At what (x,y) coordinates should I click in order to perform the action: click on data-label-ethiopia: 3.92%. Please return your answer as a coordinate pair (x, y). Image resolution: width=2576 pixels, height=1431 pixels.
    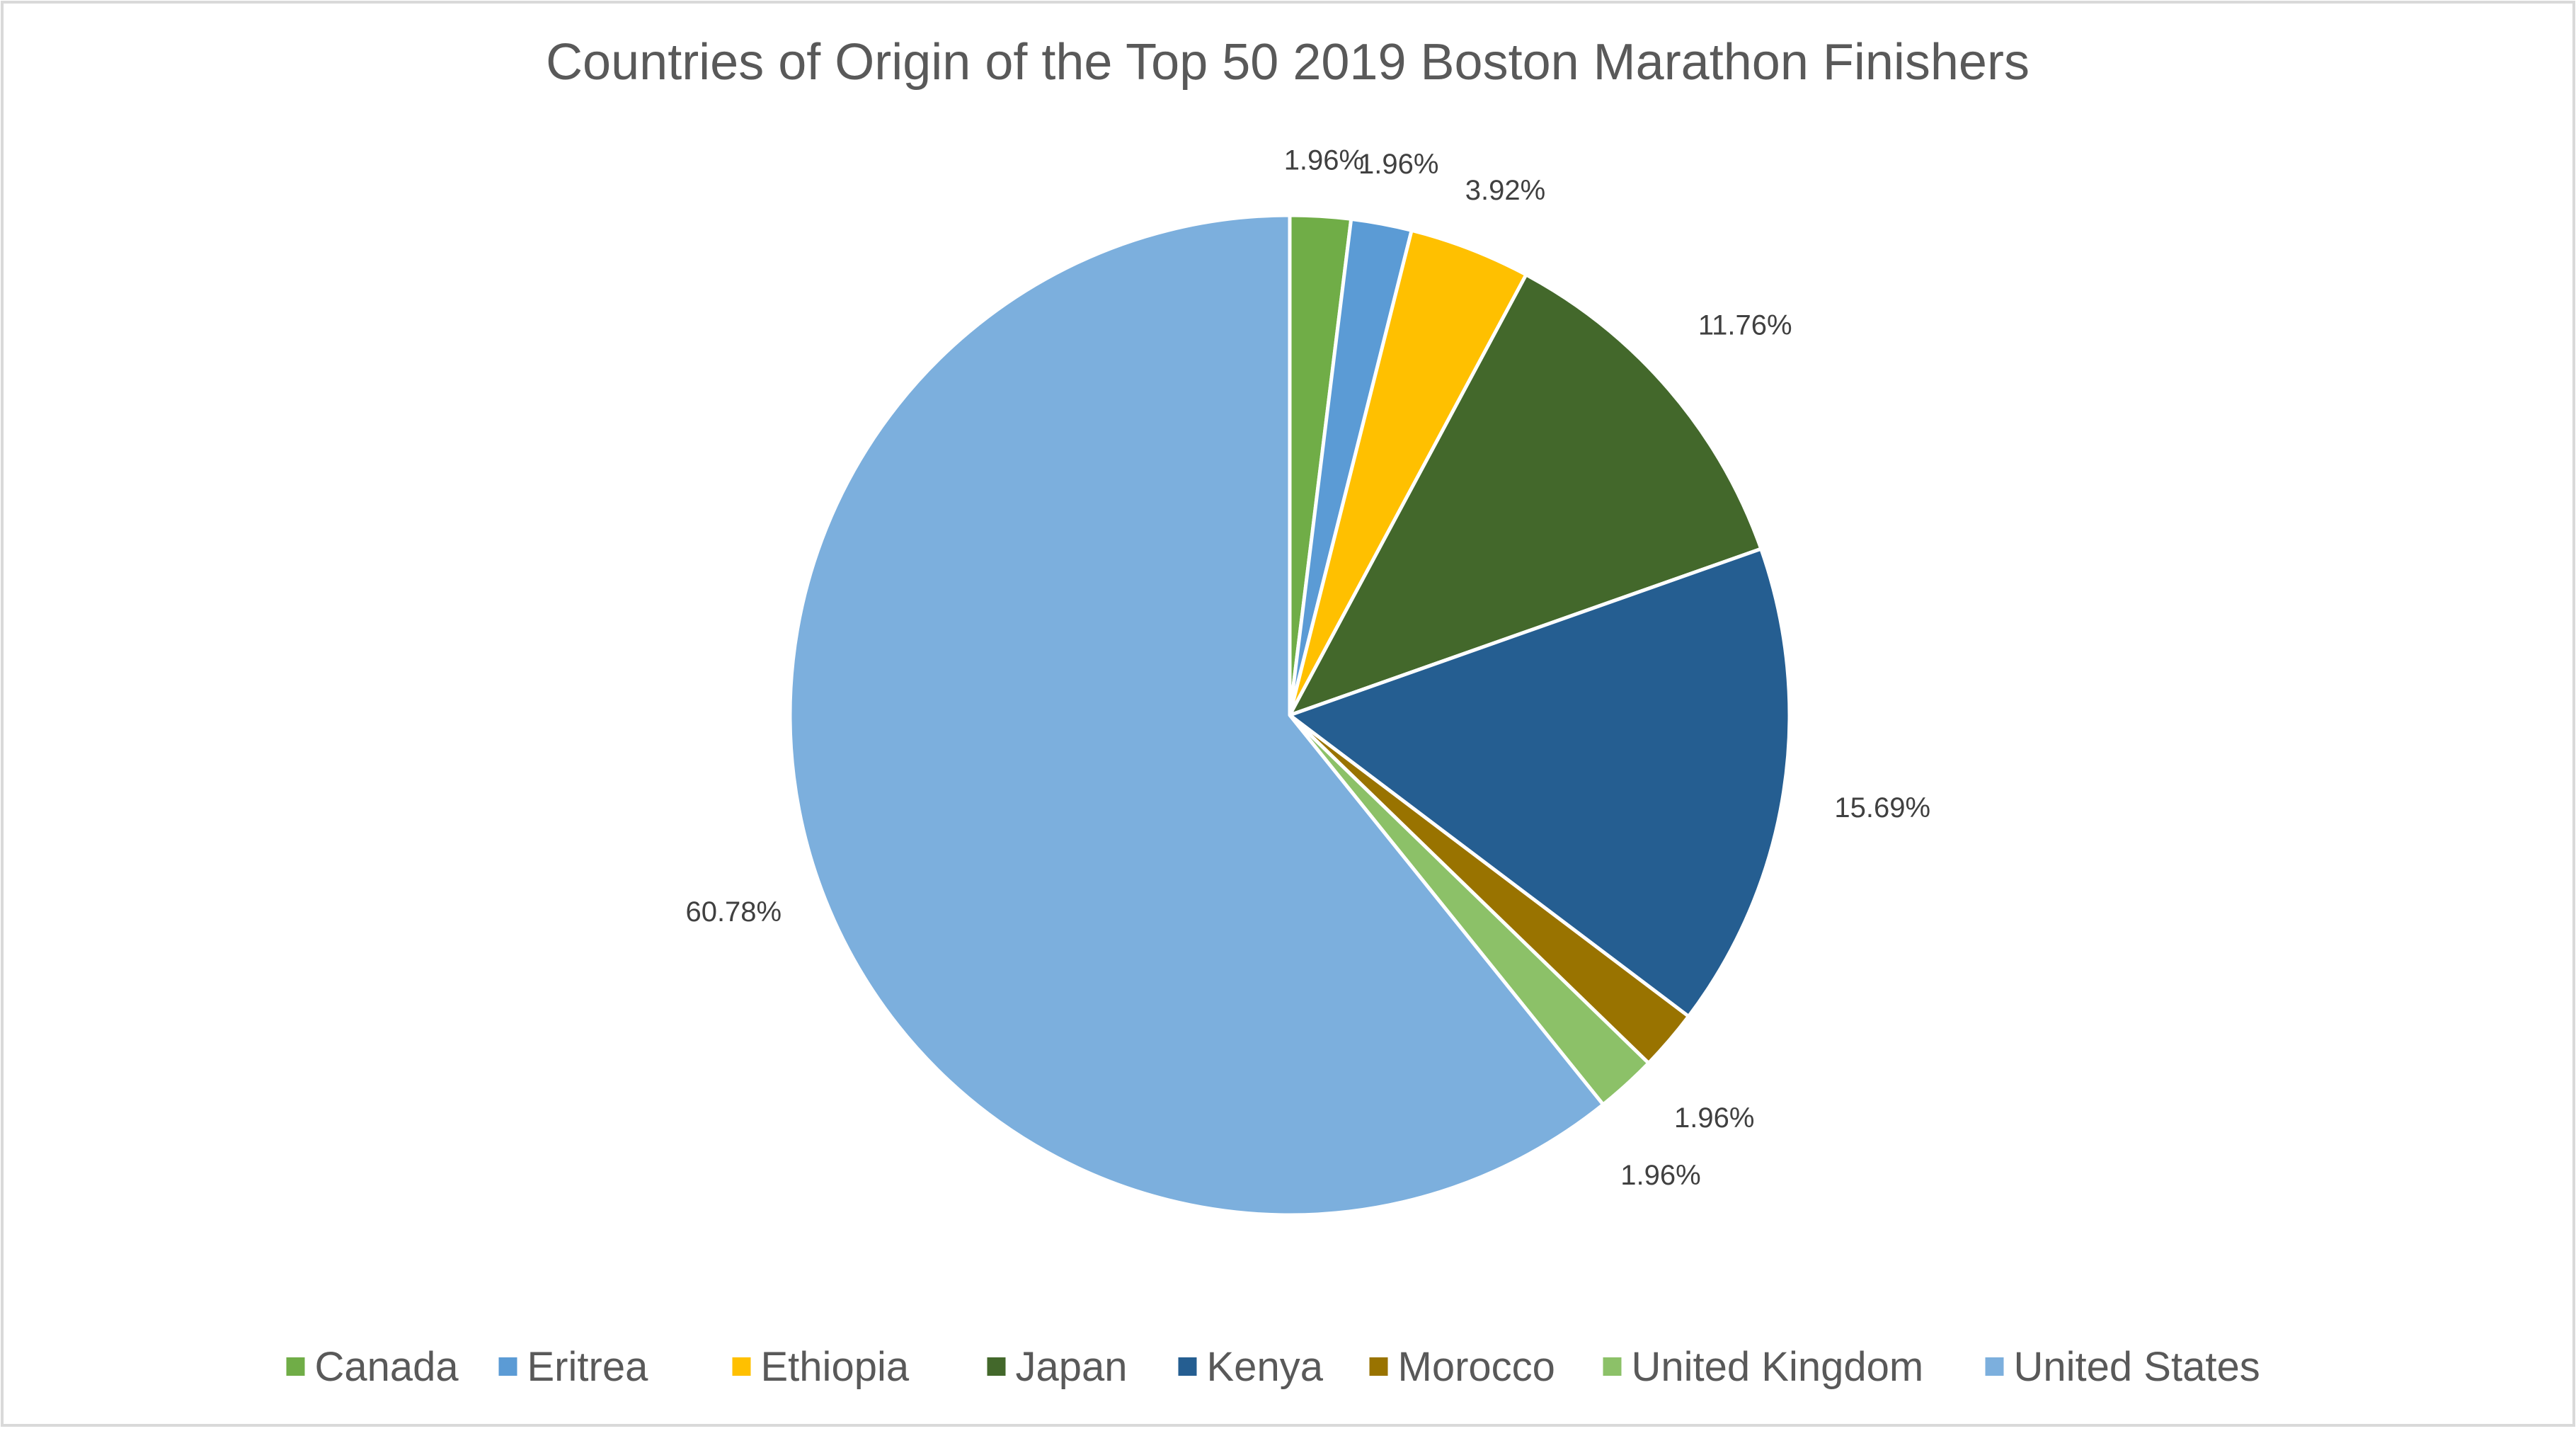
    Looking at the image, I should click on (1505, 190).